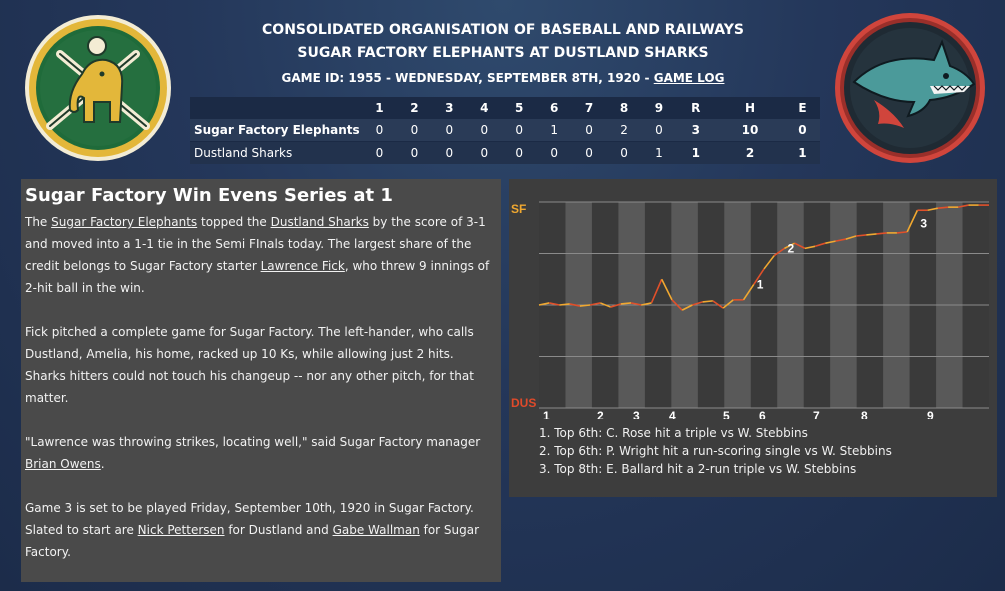  What do you see at coordinates (696, 130) in the screenshot?
I see `runs-total: 3` at bounding box center [696, 130].